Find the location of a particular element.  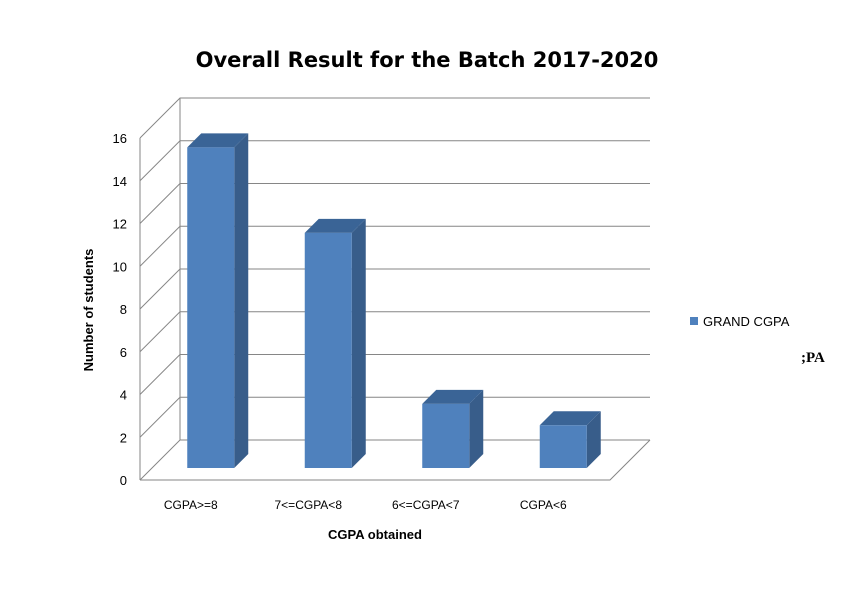

x-tick-label: CGPA<6 is located at coordinates (543, 505).